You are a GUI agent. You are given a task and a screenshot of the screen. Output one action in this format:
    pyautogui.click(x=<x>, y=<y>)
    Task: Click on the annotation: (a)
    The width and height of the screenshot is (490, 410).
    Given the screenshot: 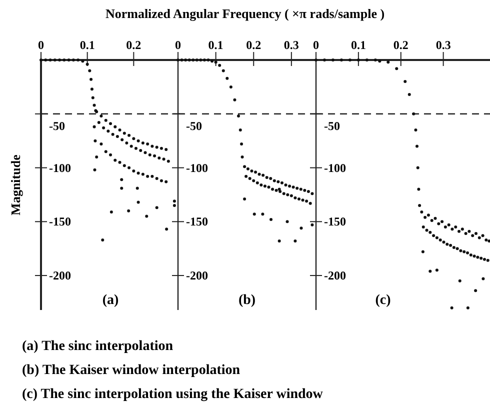 What is the action you would take?
    pyautogui.click(x=110, y=300)
    